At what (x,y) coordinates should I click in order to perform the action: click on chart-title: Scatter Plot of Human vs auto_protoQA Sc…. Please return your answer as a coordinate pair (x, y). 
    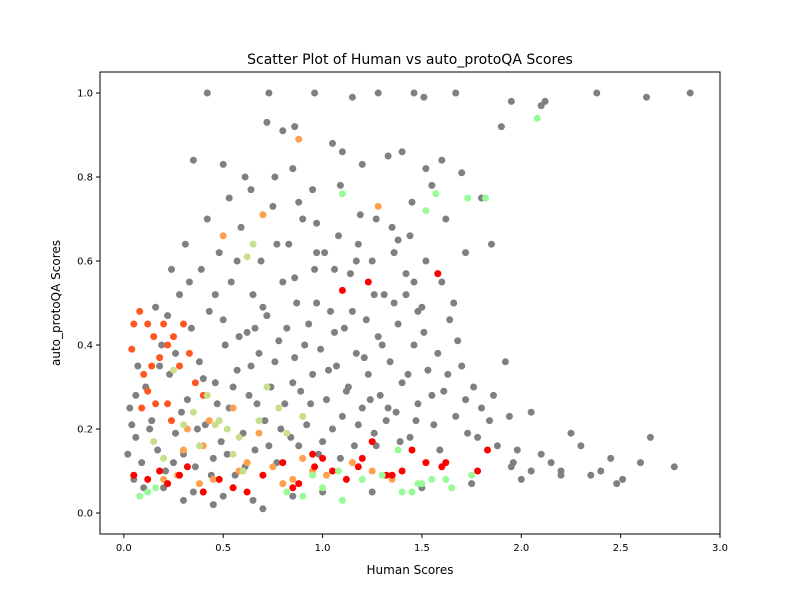
    Looking at the image, I should click on (410, 60).